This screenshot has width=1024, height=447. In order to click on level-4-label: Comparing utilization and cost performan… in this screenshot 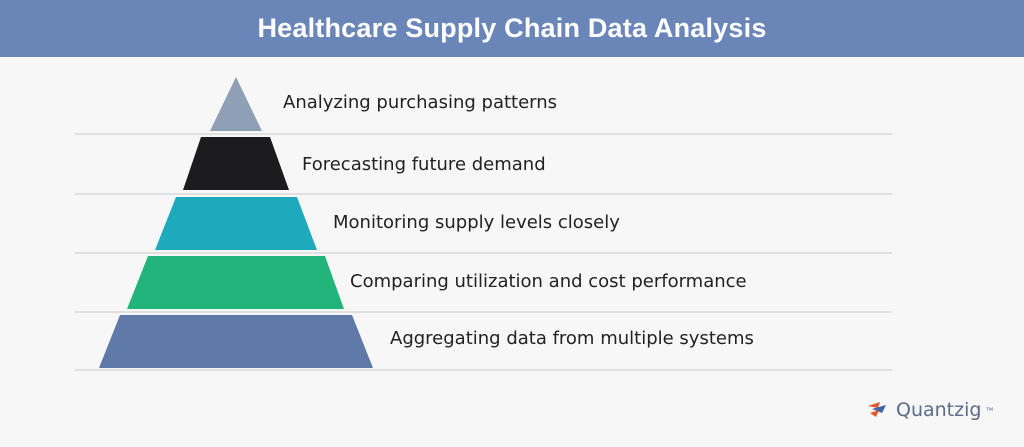, I will do `click(548, 281)`.